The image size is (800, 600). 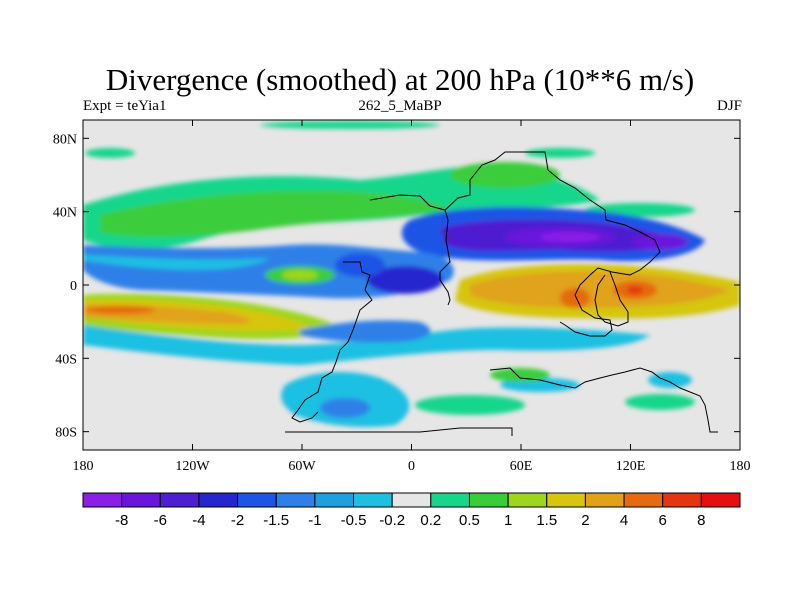 I want to click on colorbar-label: 1.5, so click(x=546, y=520).